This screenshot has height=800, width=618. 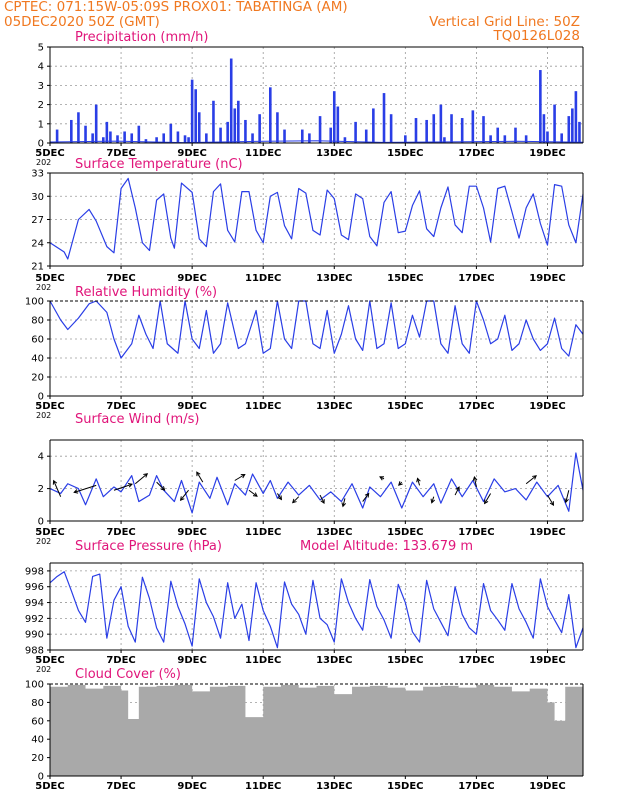 What do you see at coordinates (82, 22) in the screenshot?
I see `header-line2: 05DEC2020 50Z (GMT)` at bounding box center [82, 22].